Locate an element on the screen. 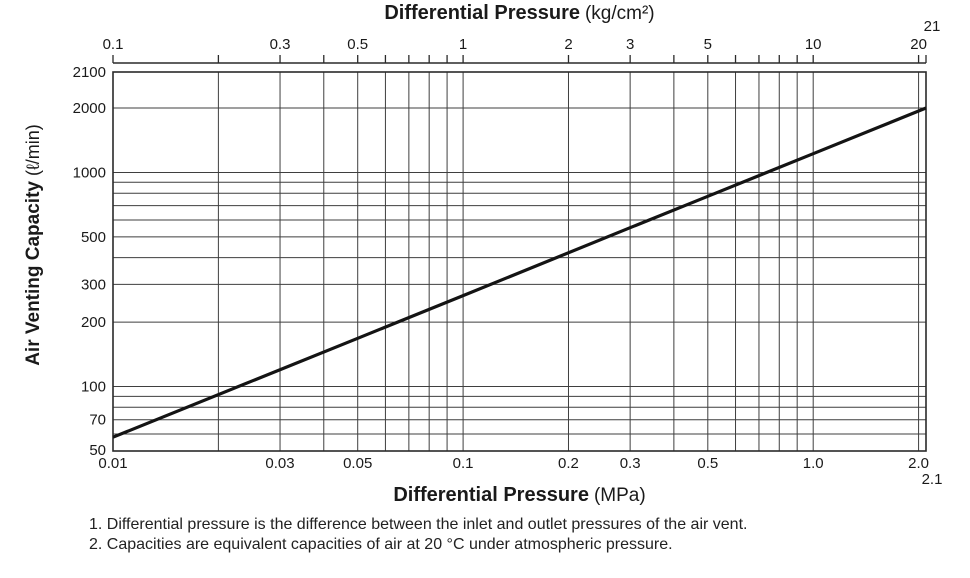 This screenshot has height=578, width=970. top-axis-title: Differential Pressure (kg/cm²) is located at coordinates (519, 13).